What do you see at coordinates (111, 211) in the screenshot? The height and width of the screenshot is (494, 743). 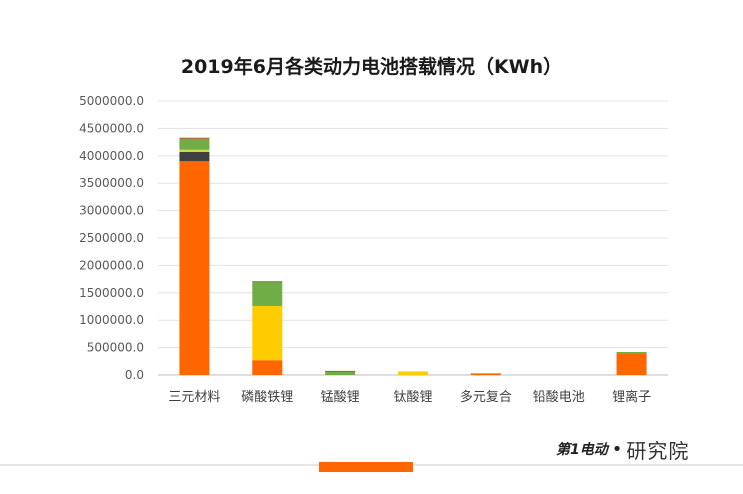 I see `y-tick-label: 3000000.0` at bounding box center [111, 211].